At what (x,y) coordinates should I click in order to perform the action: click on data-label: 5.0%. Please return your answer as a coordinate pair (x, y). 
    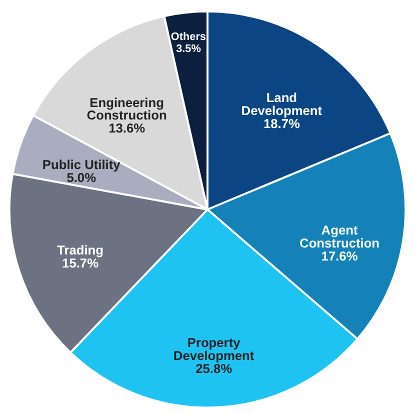
    Looking at the image, I should click on (81, 177).